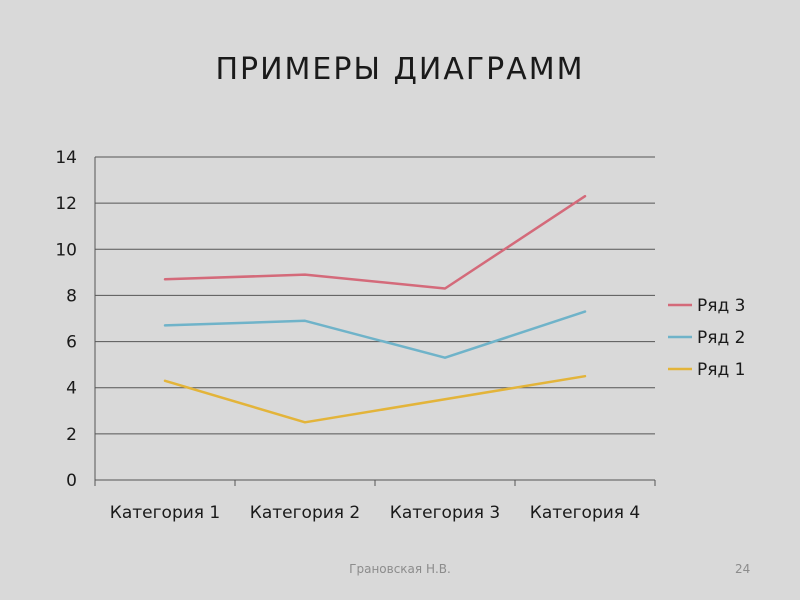 The width and height of the screenshot is (800, 600). Describe the element at coordinates (721, 306) in the screenshot. I see `legend-label: Ряд 3` at that location.